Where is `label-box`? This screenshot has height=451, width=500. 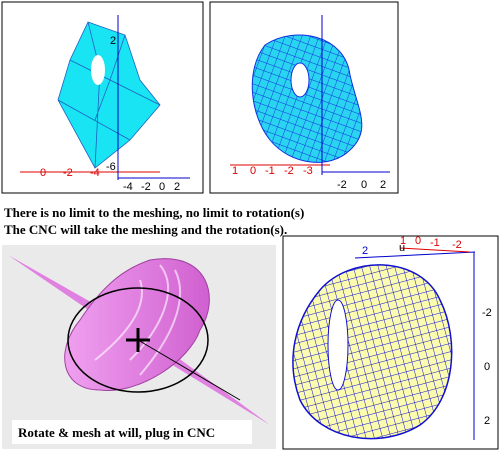
label-box is located at coordinates (132, 432).